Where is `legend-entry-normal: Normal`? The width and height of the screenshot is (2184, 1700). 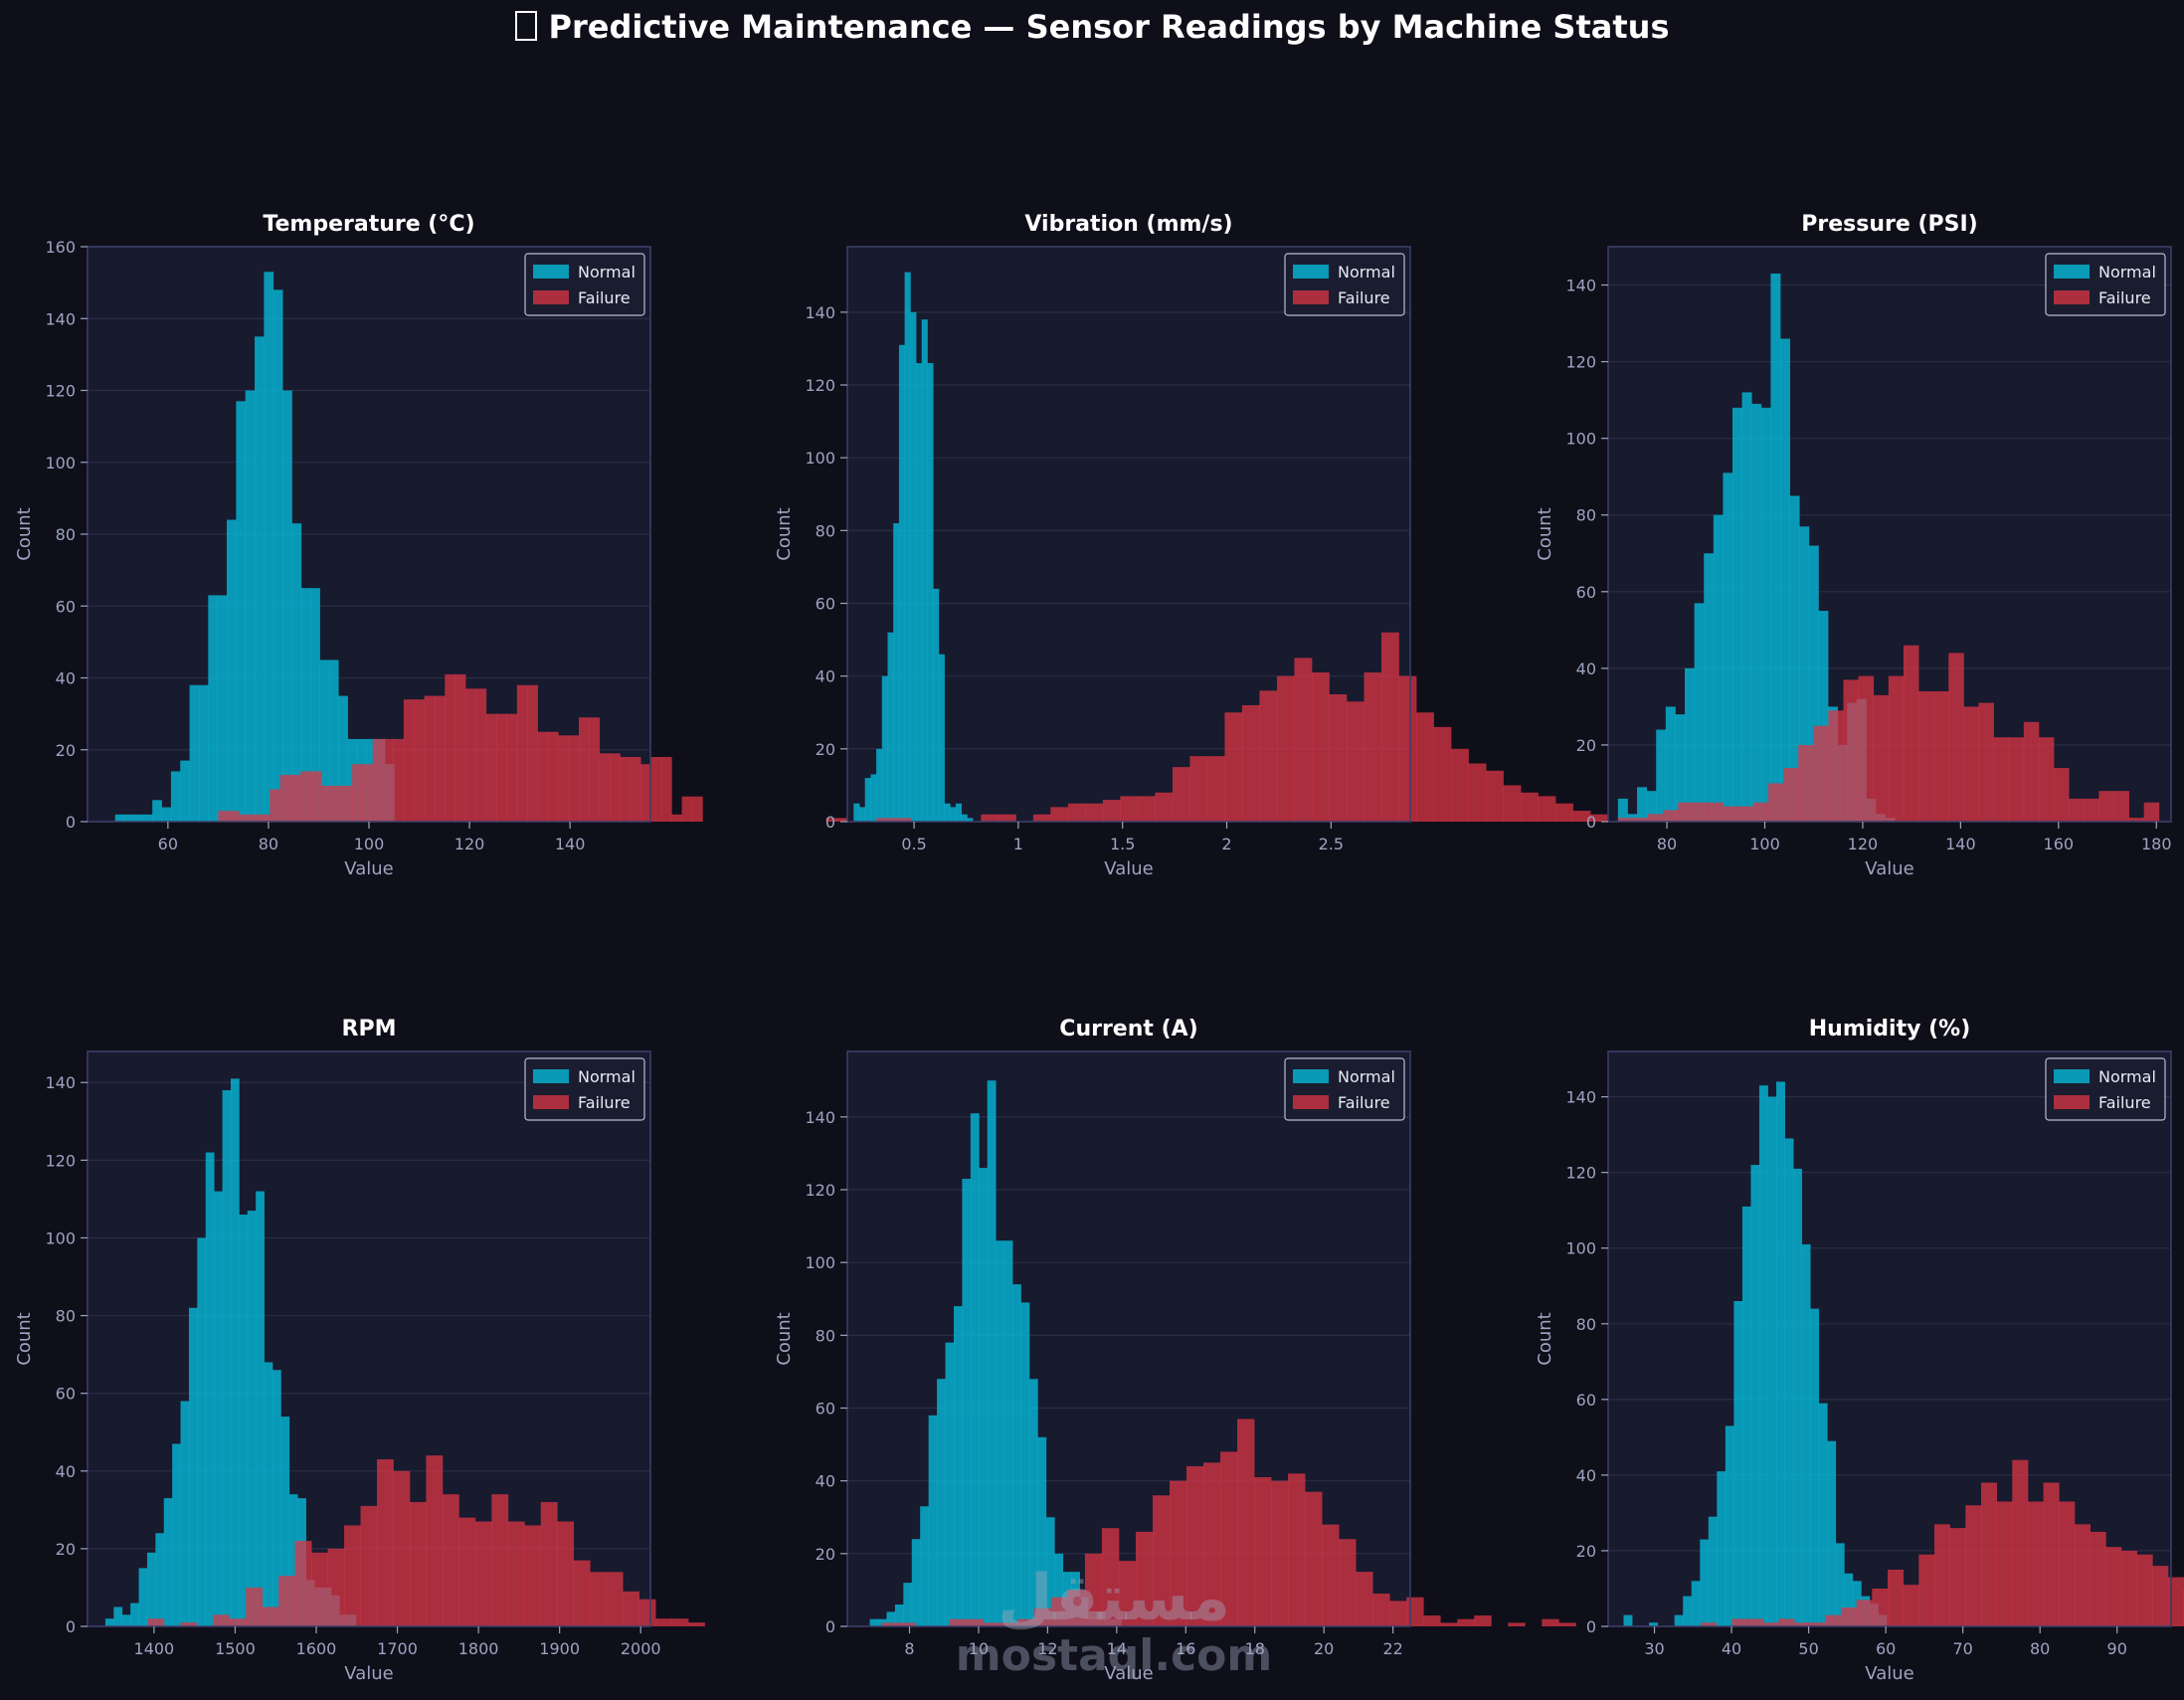 legend-entry-normal: Normal is located at coordinates (2127, 272).